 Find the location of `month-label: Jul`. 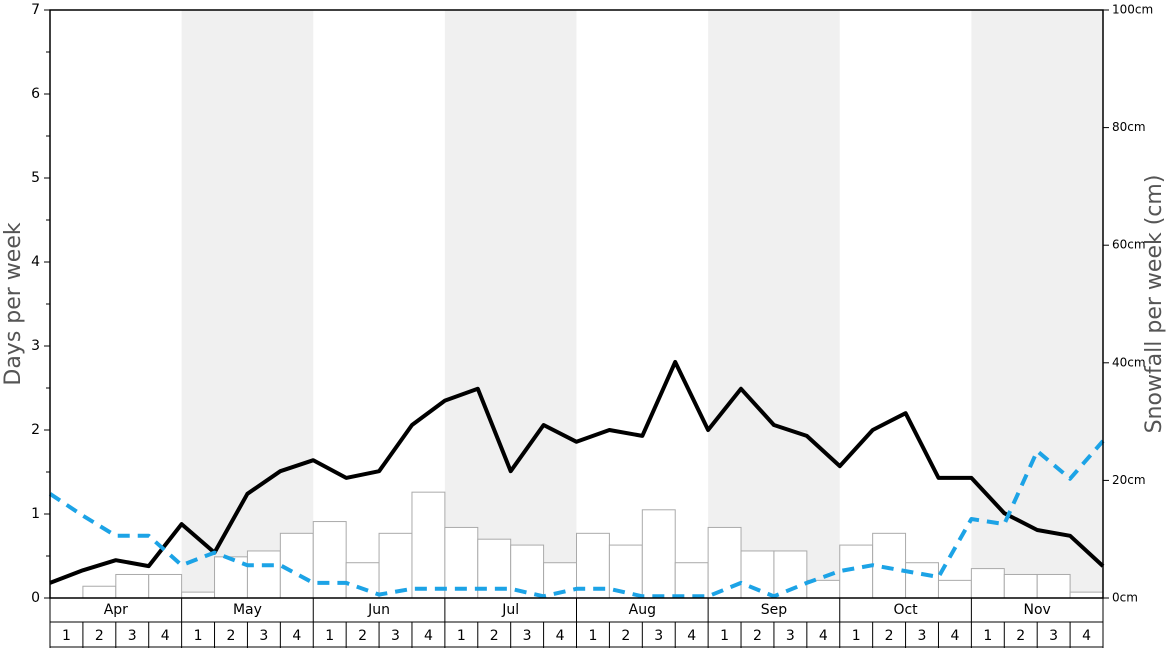

month-label: Jul is located at coordinates (510, 610).